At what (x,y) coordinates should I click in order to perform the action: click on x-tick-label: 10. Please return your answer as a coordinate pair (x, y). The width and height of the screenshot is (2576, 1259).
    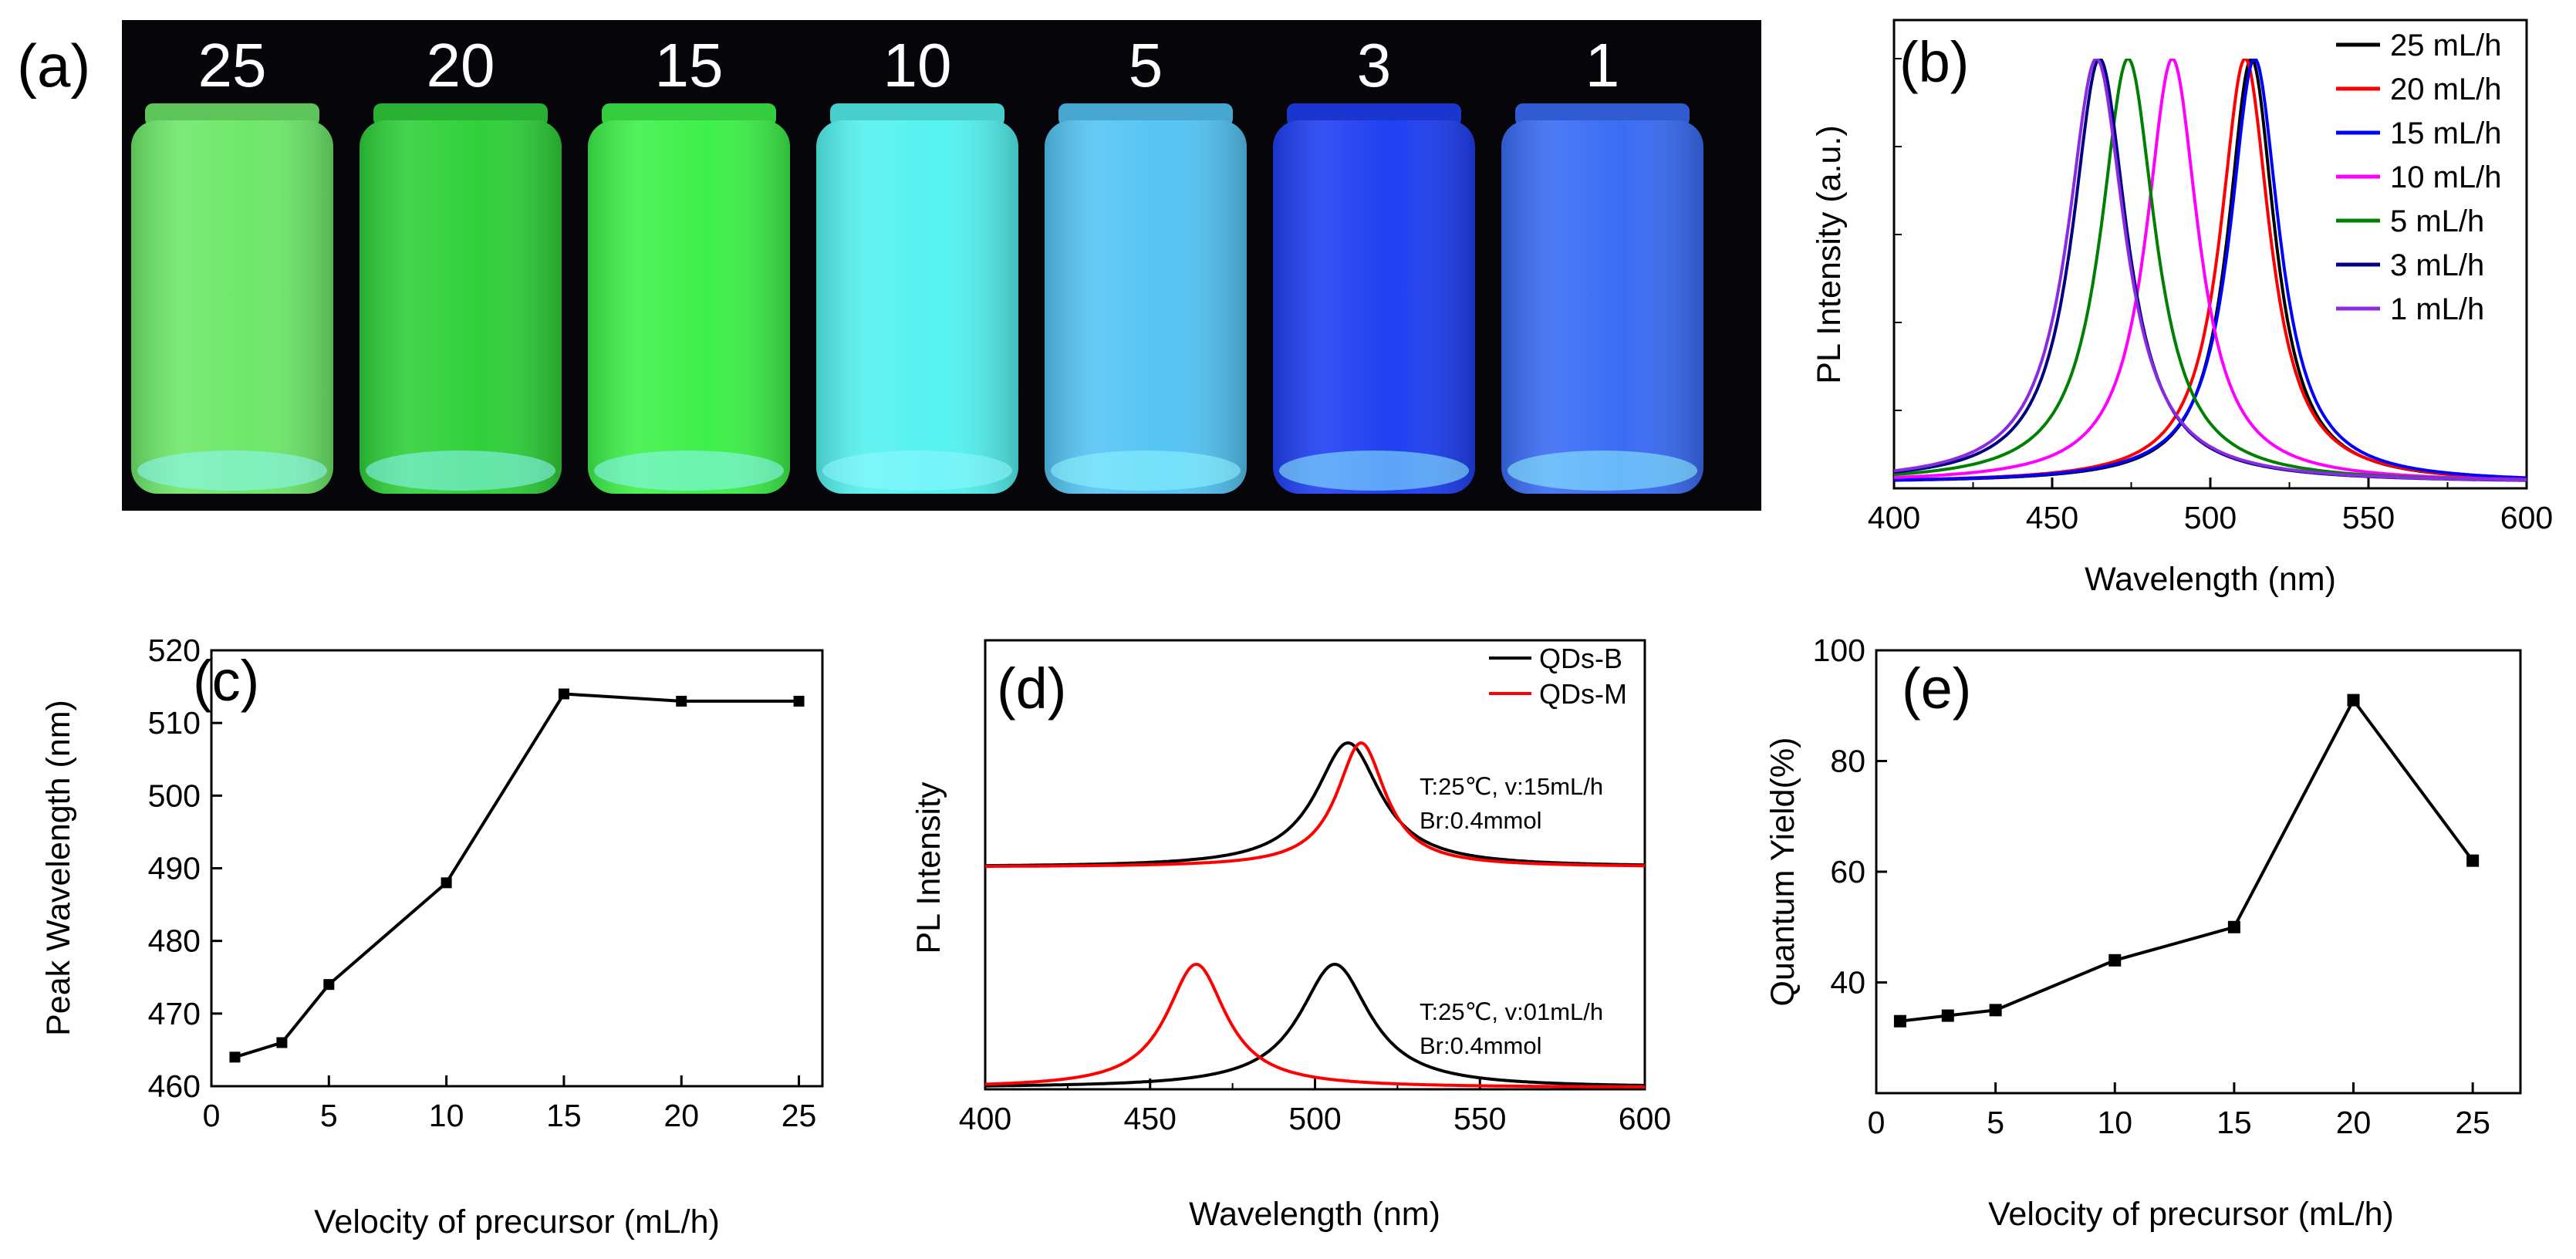
    Looking at the image, I should click on (2114, 1122).